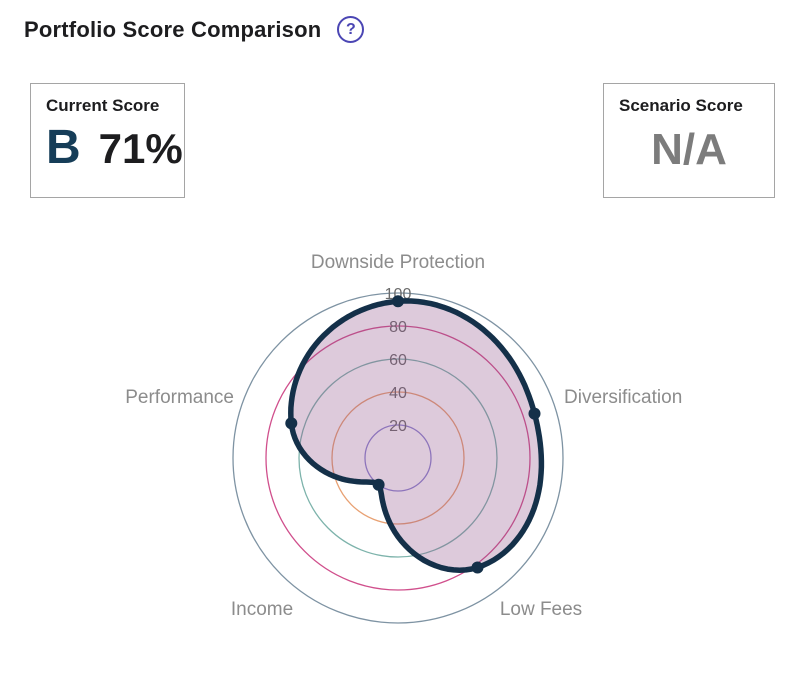  Describe the element at coordinates (179, 397) in the screenshot. I see `axis-label-performance: Performance` at that location.